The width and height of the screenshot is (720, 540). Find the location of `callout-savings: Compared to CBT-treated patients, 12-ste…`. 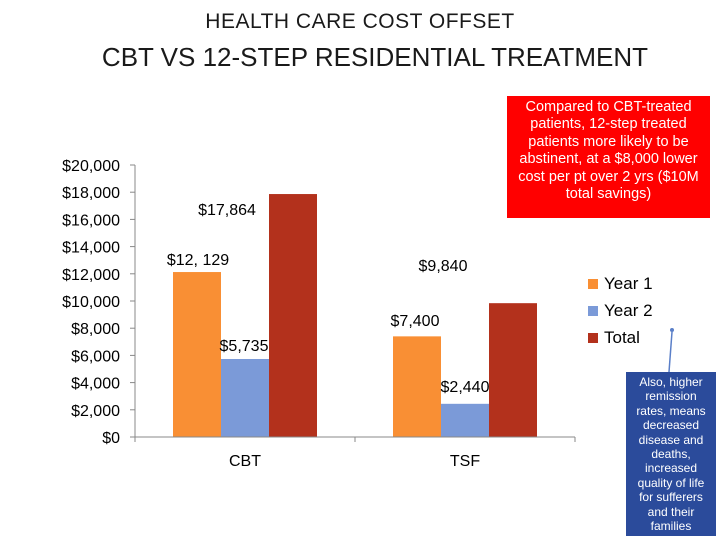

callout-savings: Compared to CBT-treated patients, 12-ste… is located at coordinates (608, 157).